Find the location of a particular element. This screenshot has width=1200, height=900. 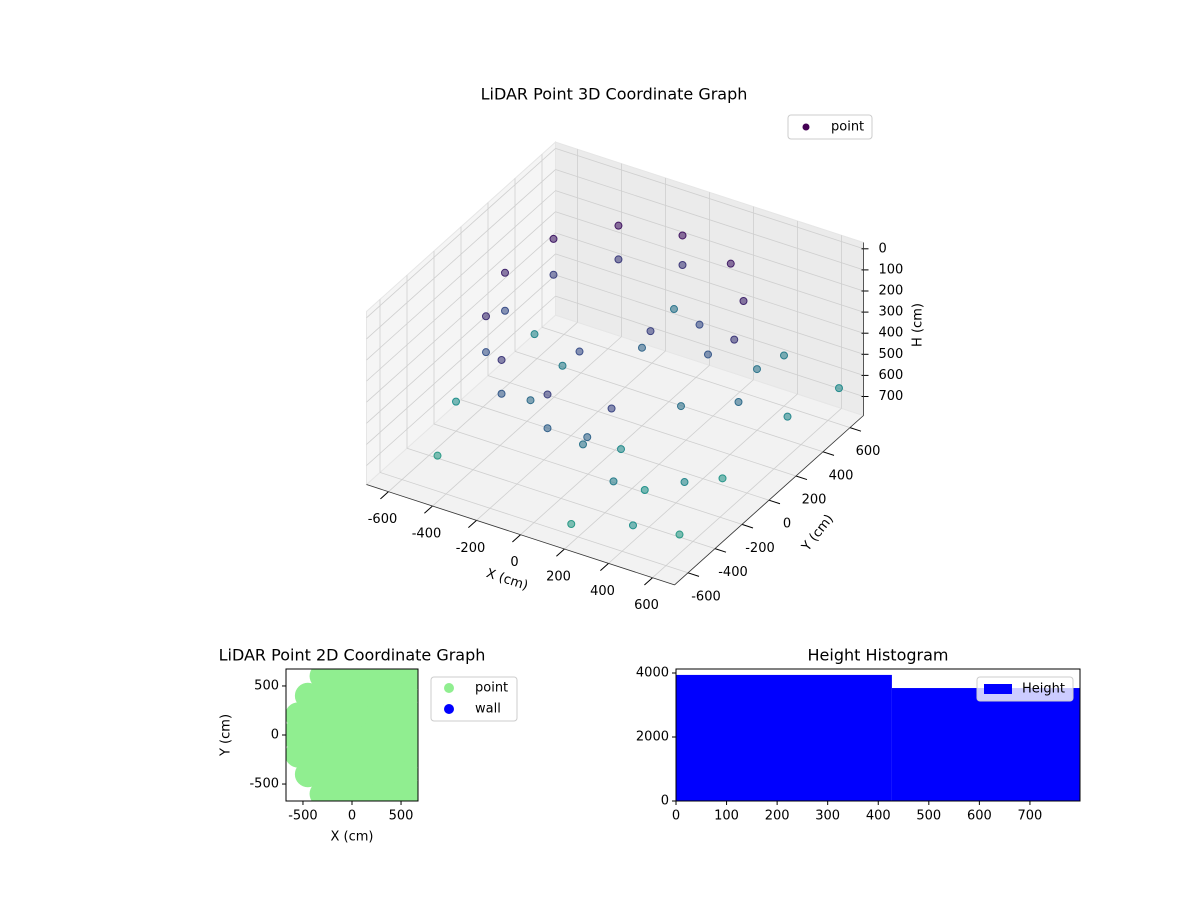

y-tick-label: -600 is located at coordinates (706, 596).